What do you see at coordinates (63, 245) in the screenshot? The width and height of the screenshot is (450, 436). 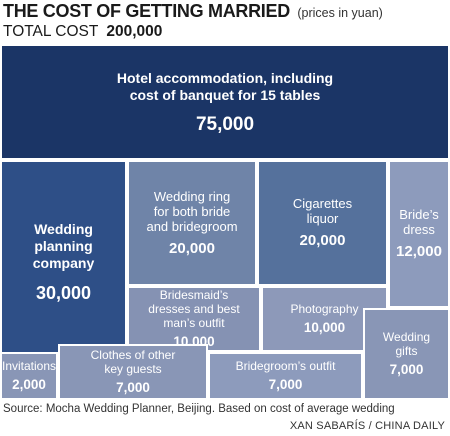 I see `tile-label: Wedding planning company` at bounding box center [63, 245].